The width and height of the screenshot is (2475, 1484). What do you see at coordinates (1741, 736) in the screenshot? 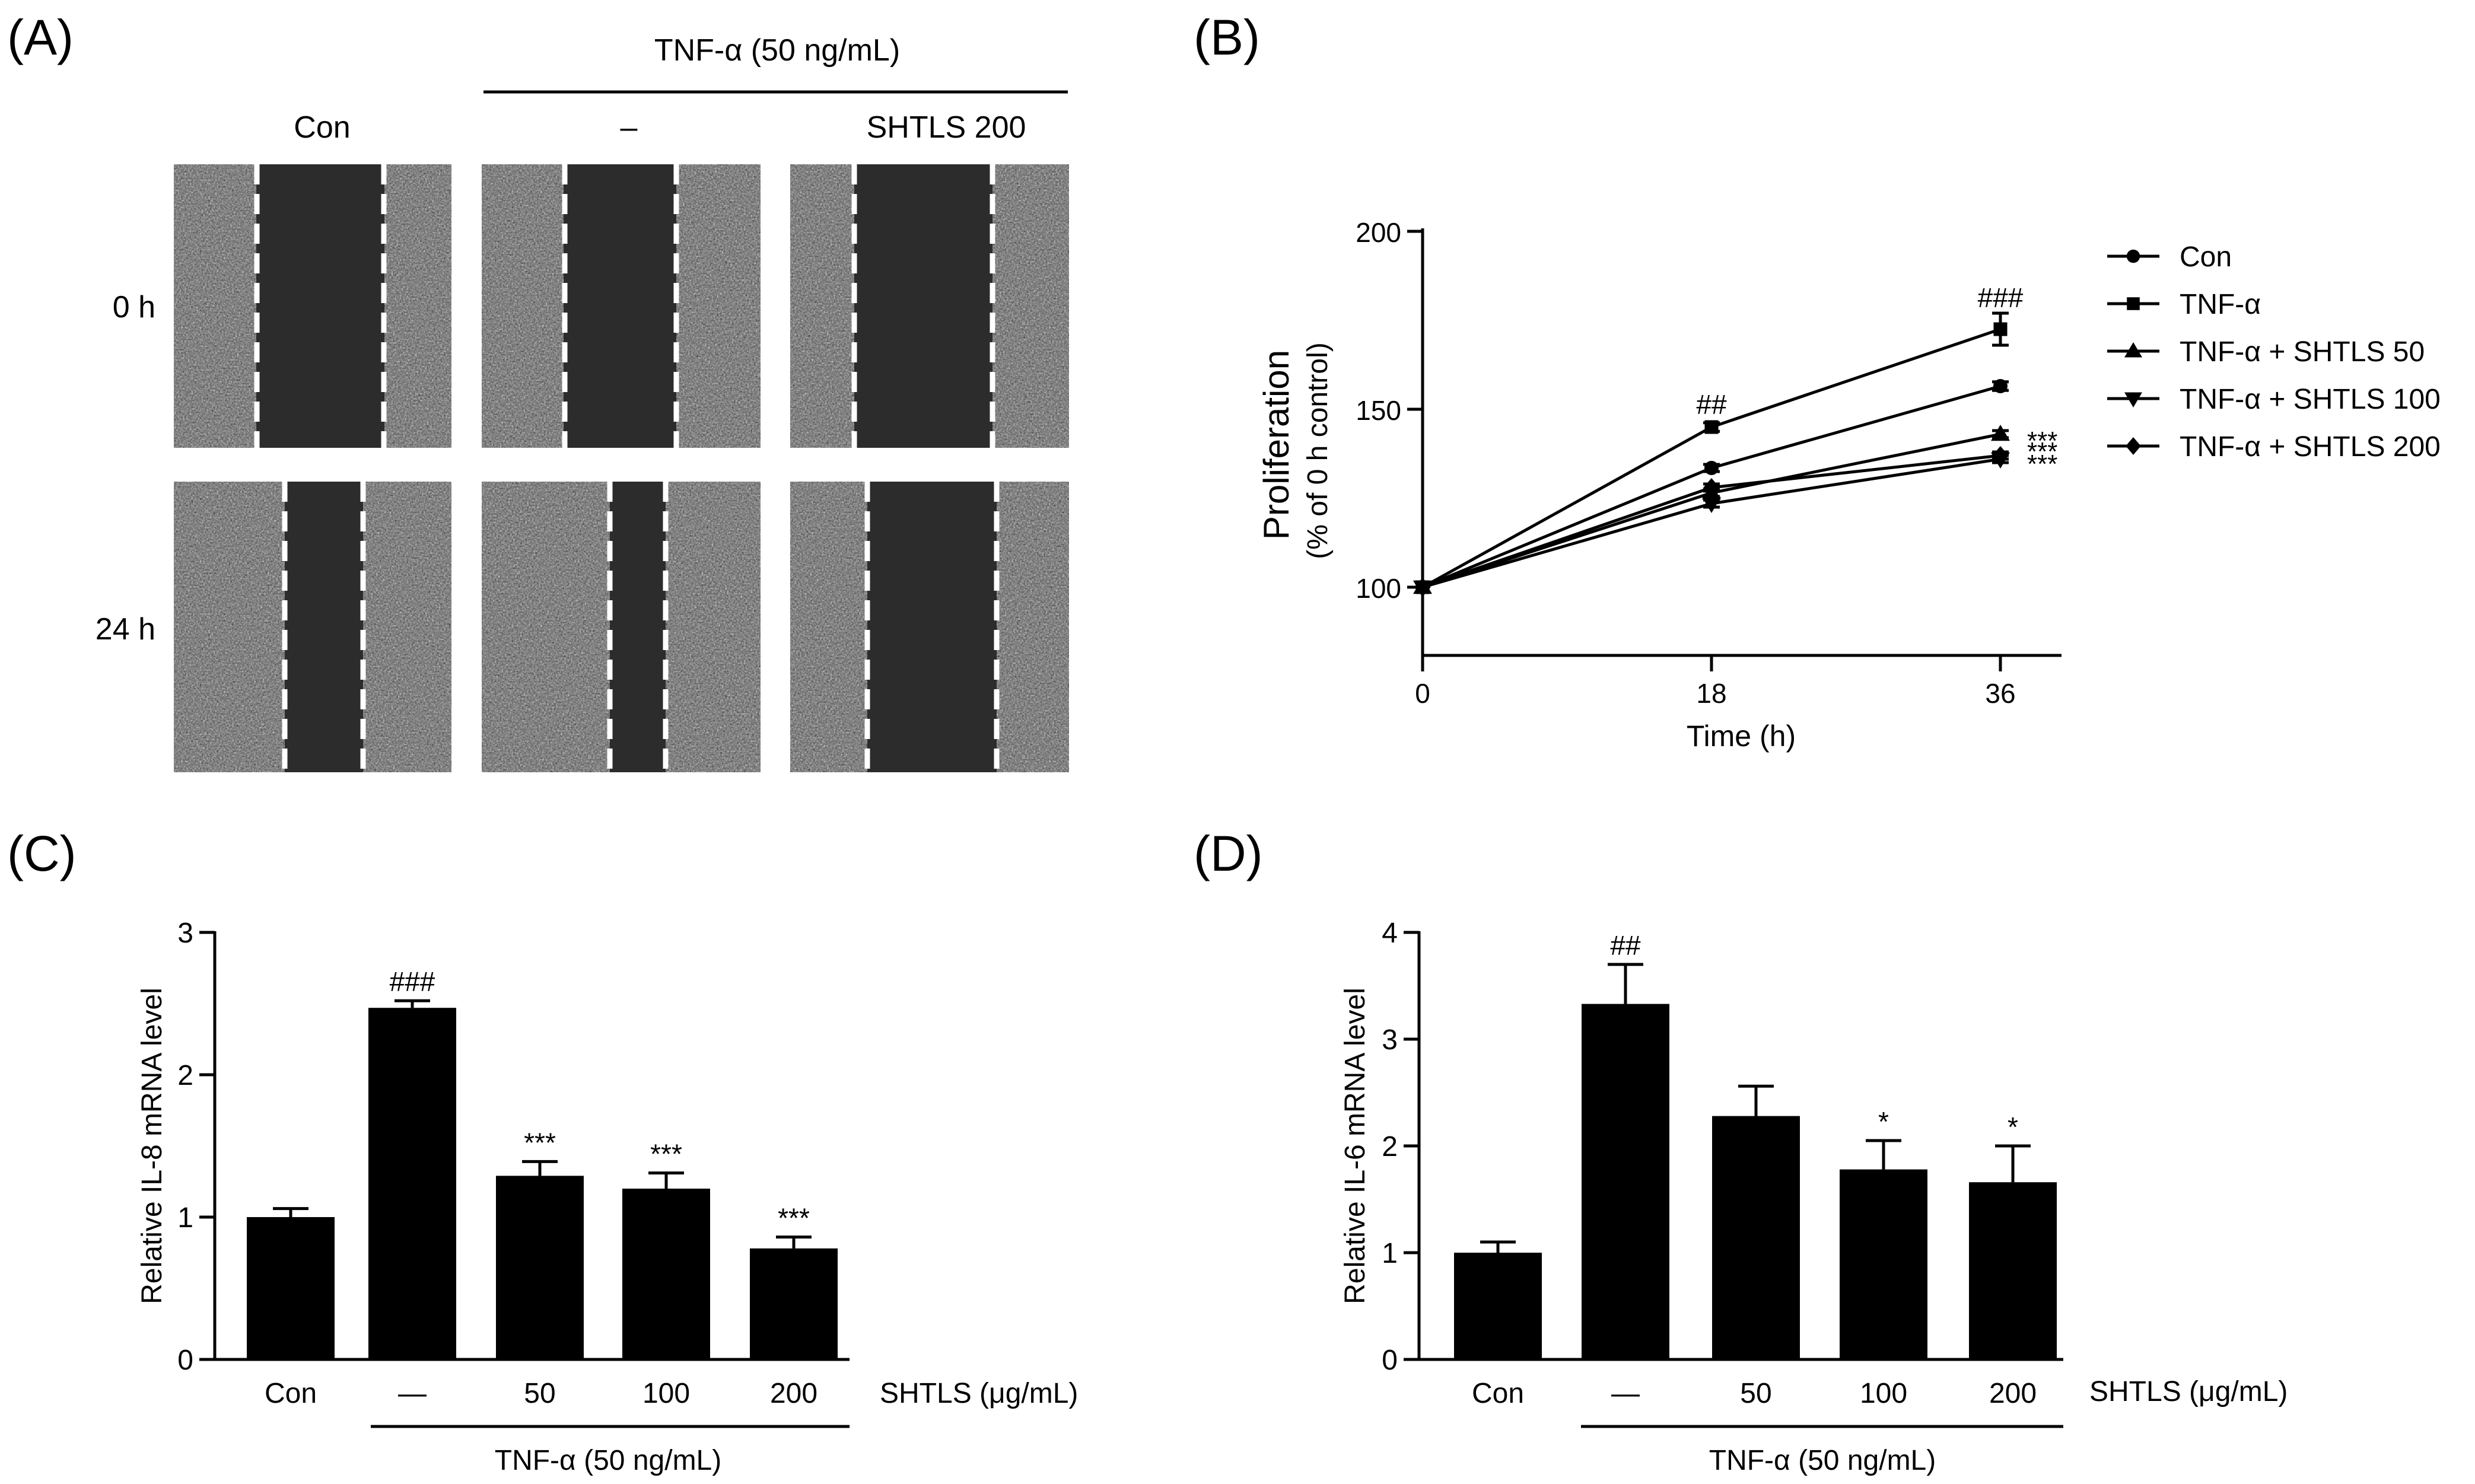
I see `b-x-axis-title: Time (h)` at bounding box center [1741, 736].